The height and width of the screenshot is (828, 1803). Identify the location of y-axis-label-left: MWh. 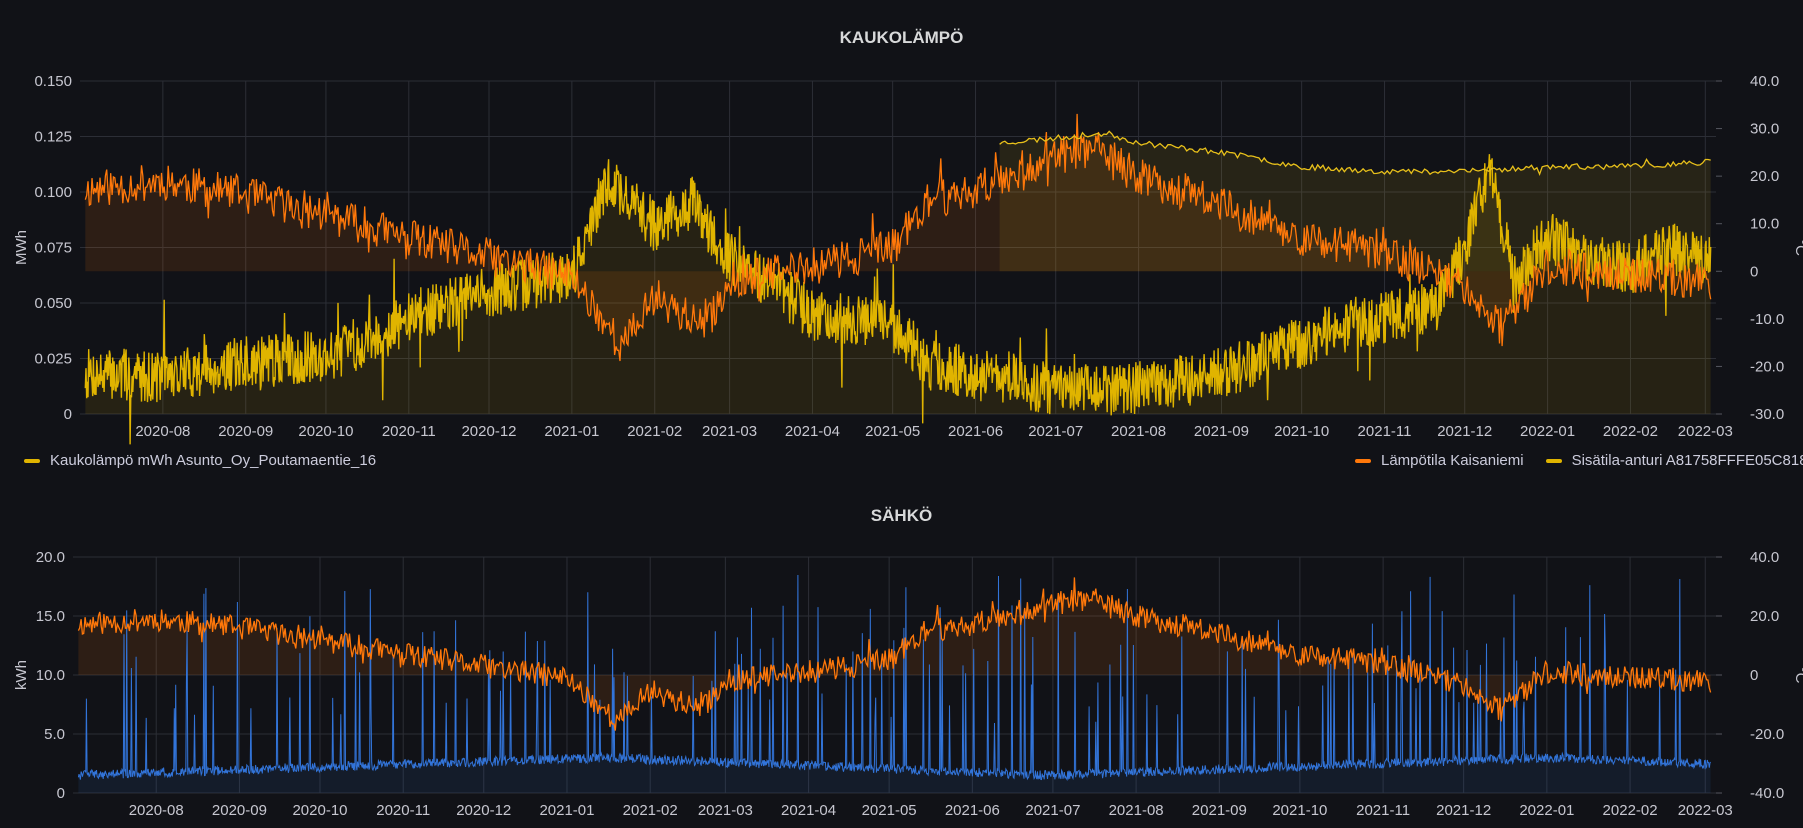
(21, 247).